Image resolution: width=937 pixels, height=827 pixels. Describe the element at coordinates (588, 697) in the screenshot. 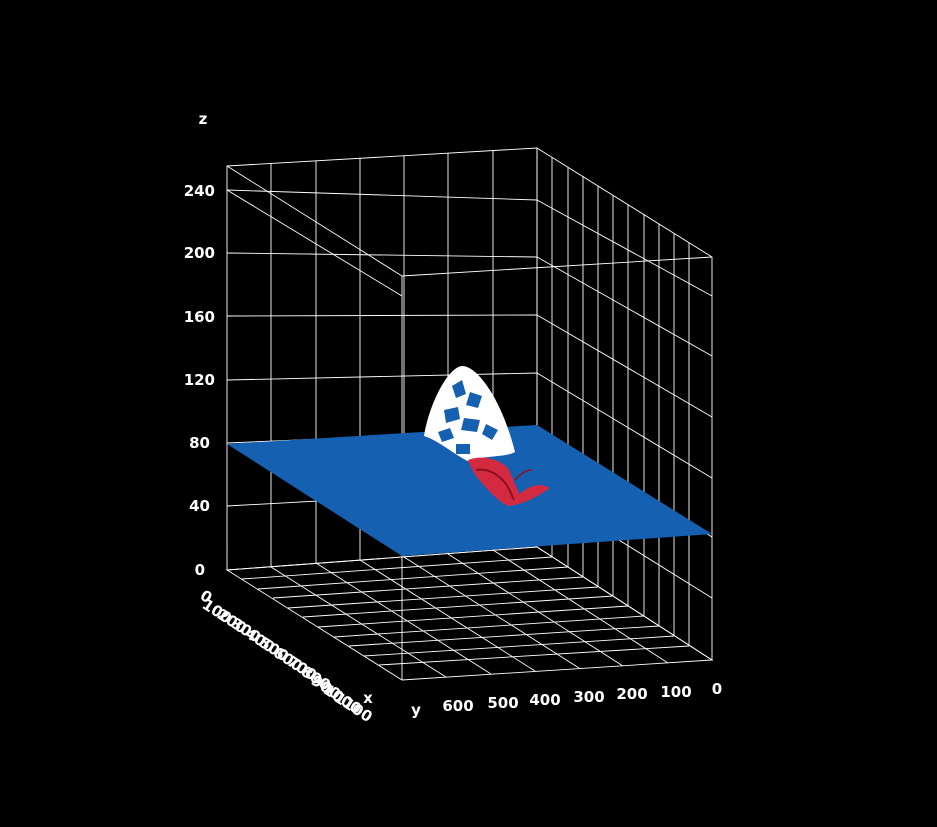

I see `y-tick-label: 300` at that location.